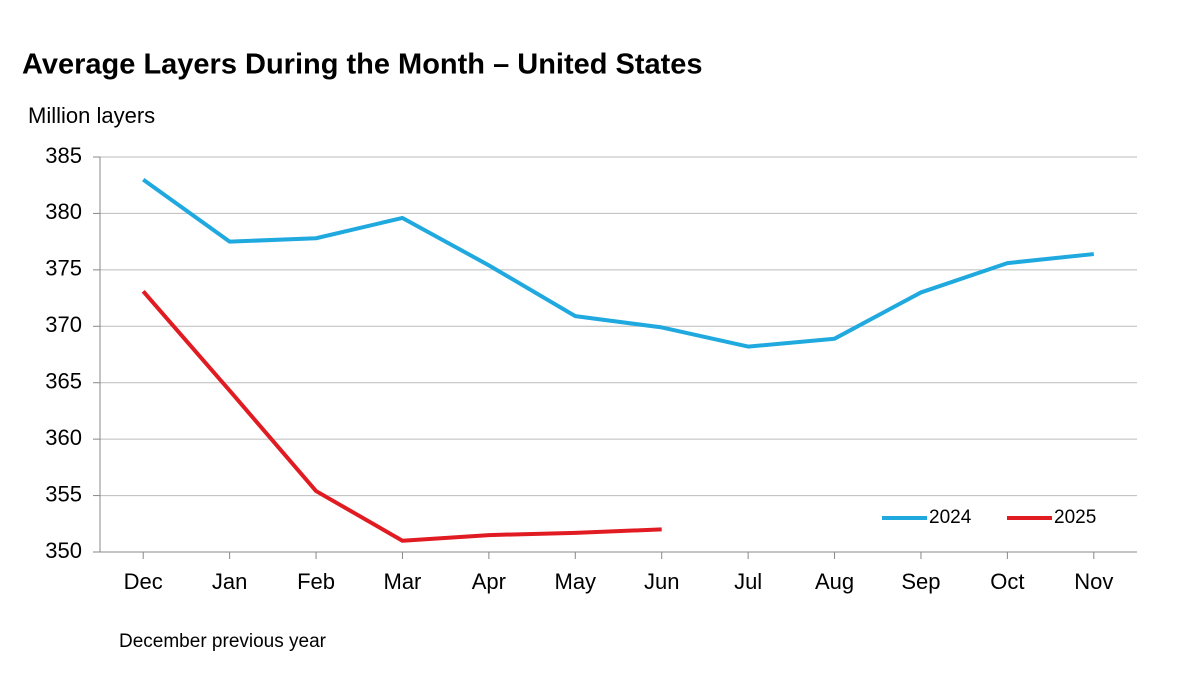 Image resolution: width=1200 pixels, height=691 pixels. What do you see at coordinates (316, 581) in the screenshot?
I see `x-tick-label: Feb` at bounding box center [316, 581].